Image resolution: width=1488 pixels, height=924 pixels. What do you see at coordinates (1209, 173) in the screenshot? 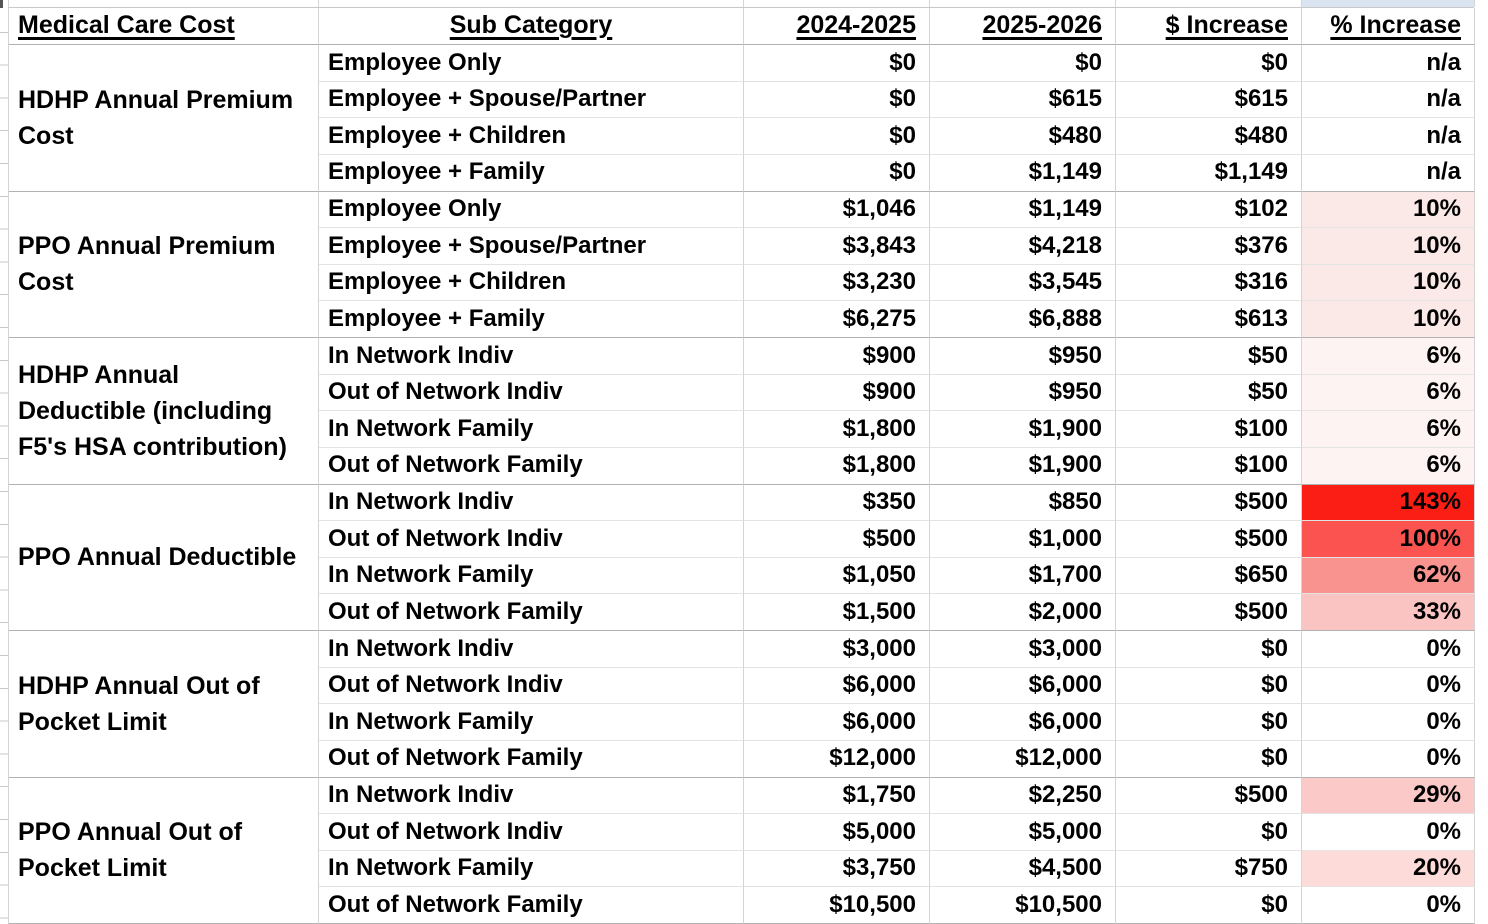
I see `dollar-increase-cell: $1,149` at bounding box center [1209, 173].